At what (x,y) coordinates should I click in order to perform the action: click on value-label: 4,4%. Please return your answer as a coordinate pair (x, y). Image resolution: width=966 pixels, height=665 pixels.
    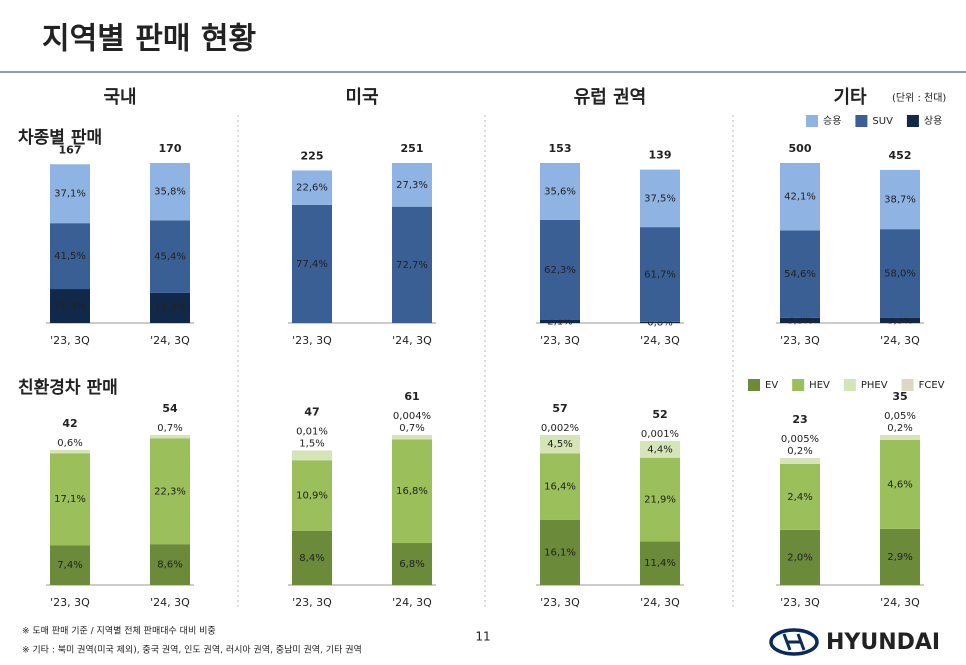
    Looking at the image, I should click on (659, 449).